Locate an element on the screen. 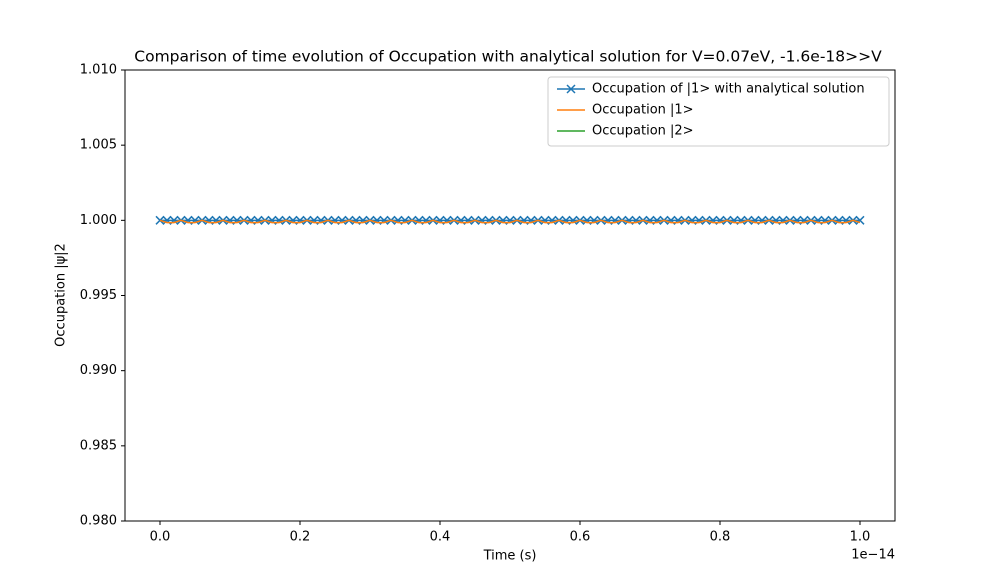 This screenshot has height=585, width=996. x-tick-label: 0.4 is located at coordinates (440, 537).